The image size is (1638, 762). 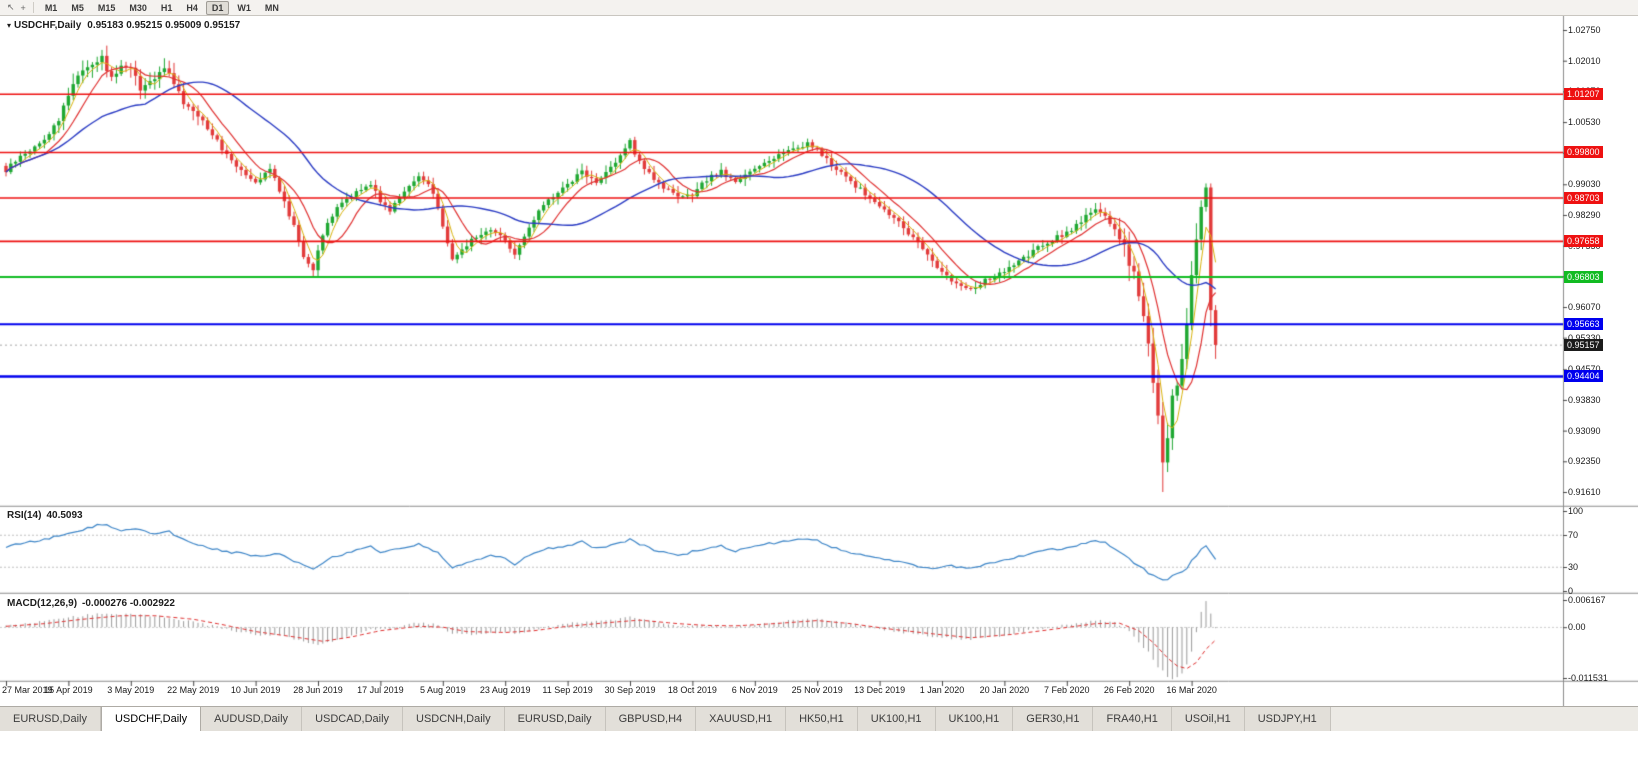 I want to click on macd-name: MACD(12,26,9), so click(x=42, y=603).